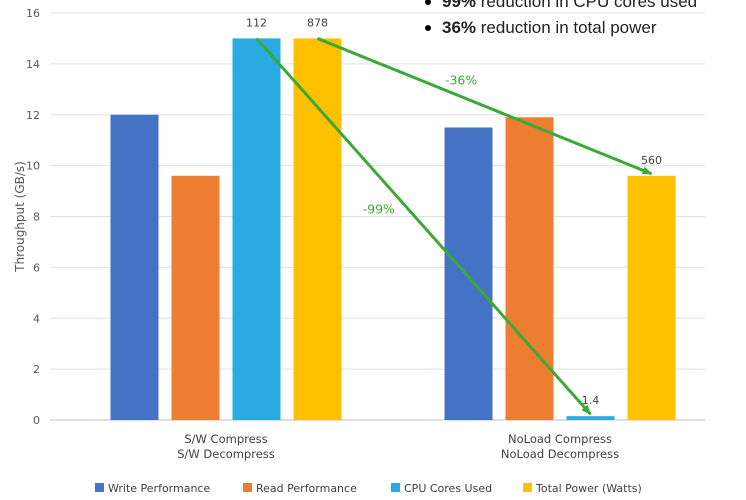 The height and width of the screenshot is (500, 746). What do you see at coordinates (379, 209) in the screenshot?
I see `change-annotation-label: -99%` at bounding box center [379, 209].